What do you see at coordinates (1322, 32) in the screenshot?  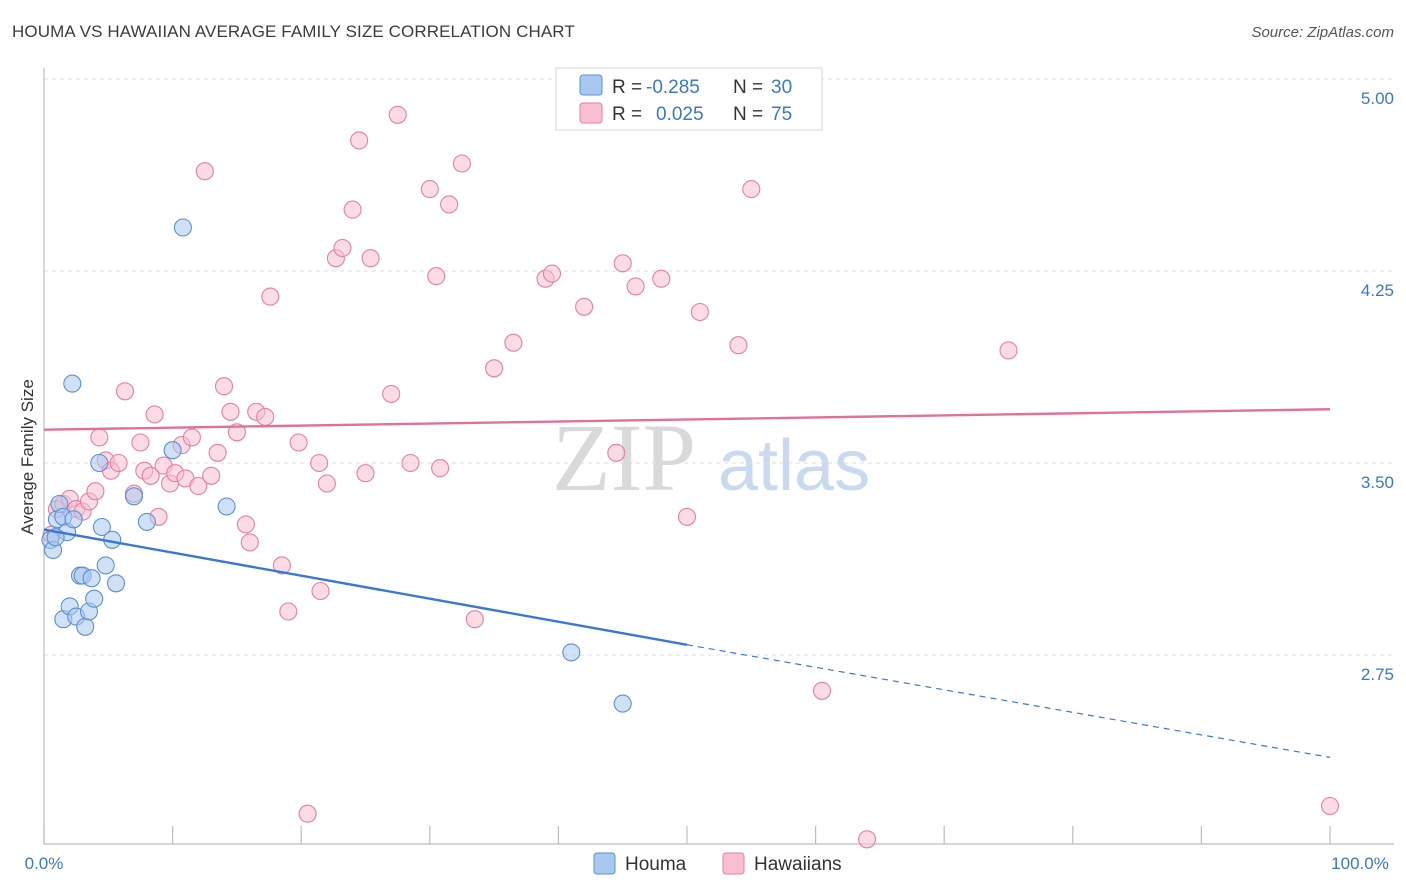 I see `chart-source: Source: ZipAtlas.com` at bounding box center [1322, 32].